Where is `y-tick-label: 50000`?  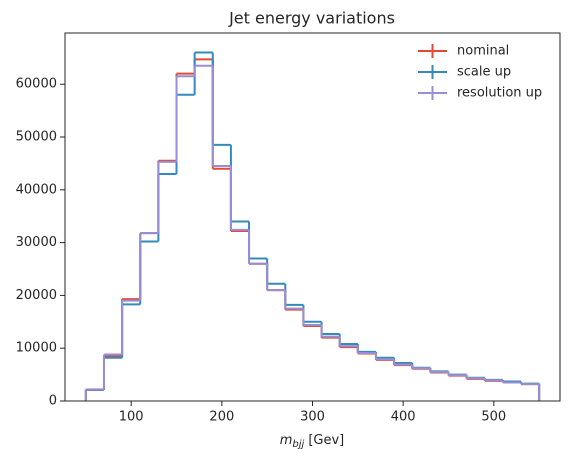
y-tick-label: 50000 is located at coordinates (36, 137).